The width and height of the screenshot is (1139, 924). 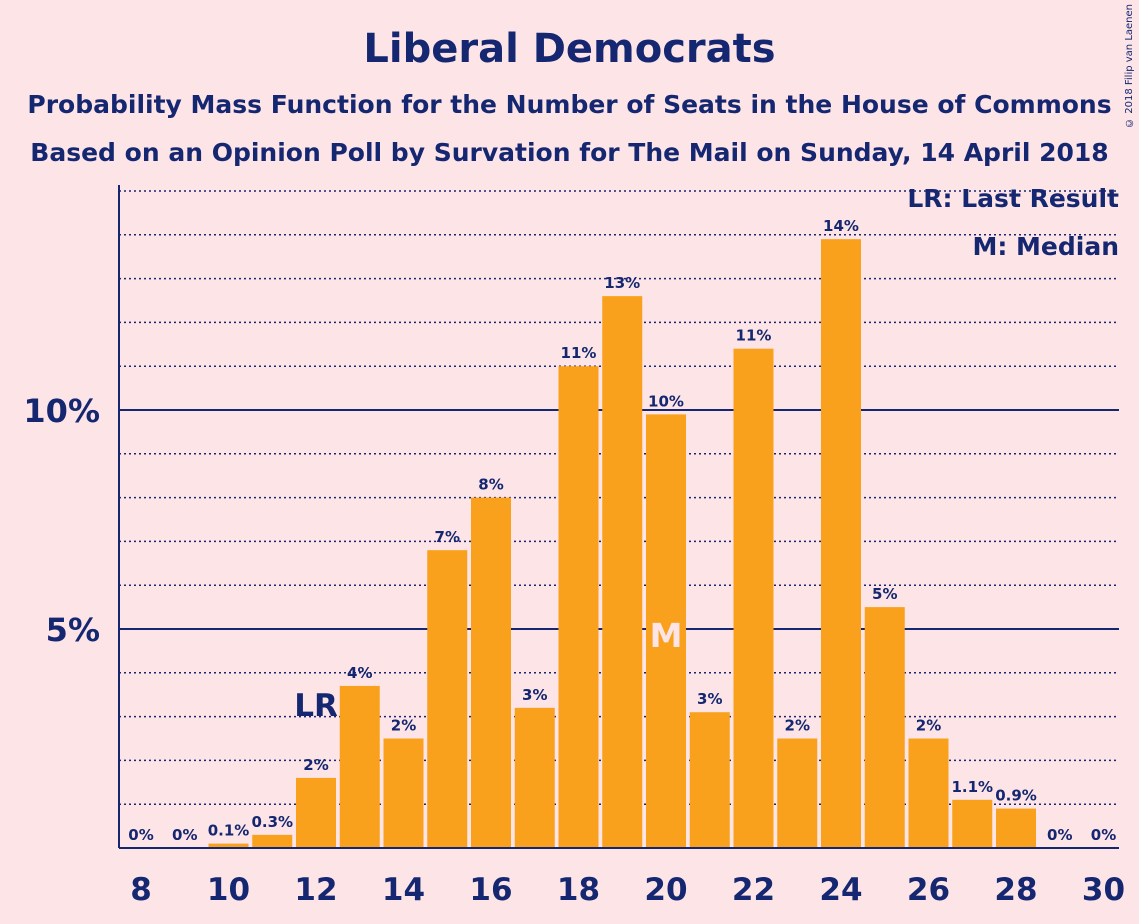 I want to click on bar-value-label: 13%, so click(x=622, y=283).